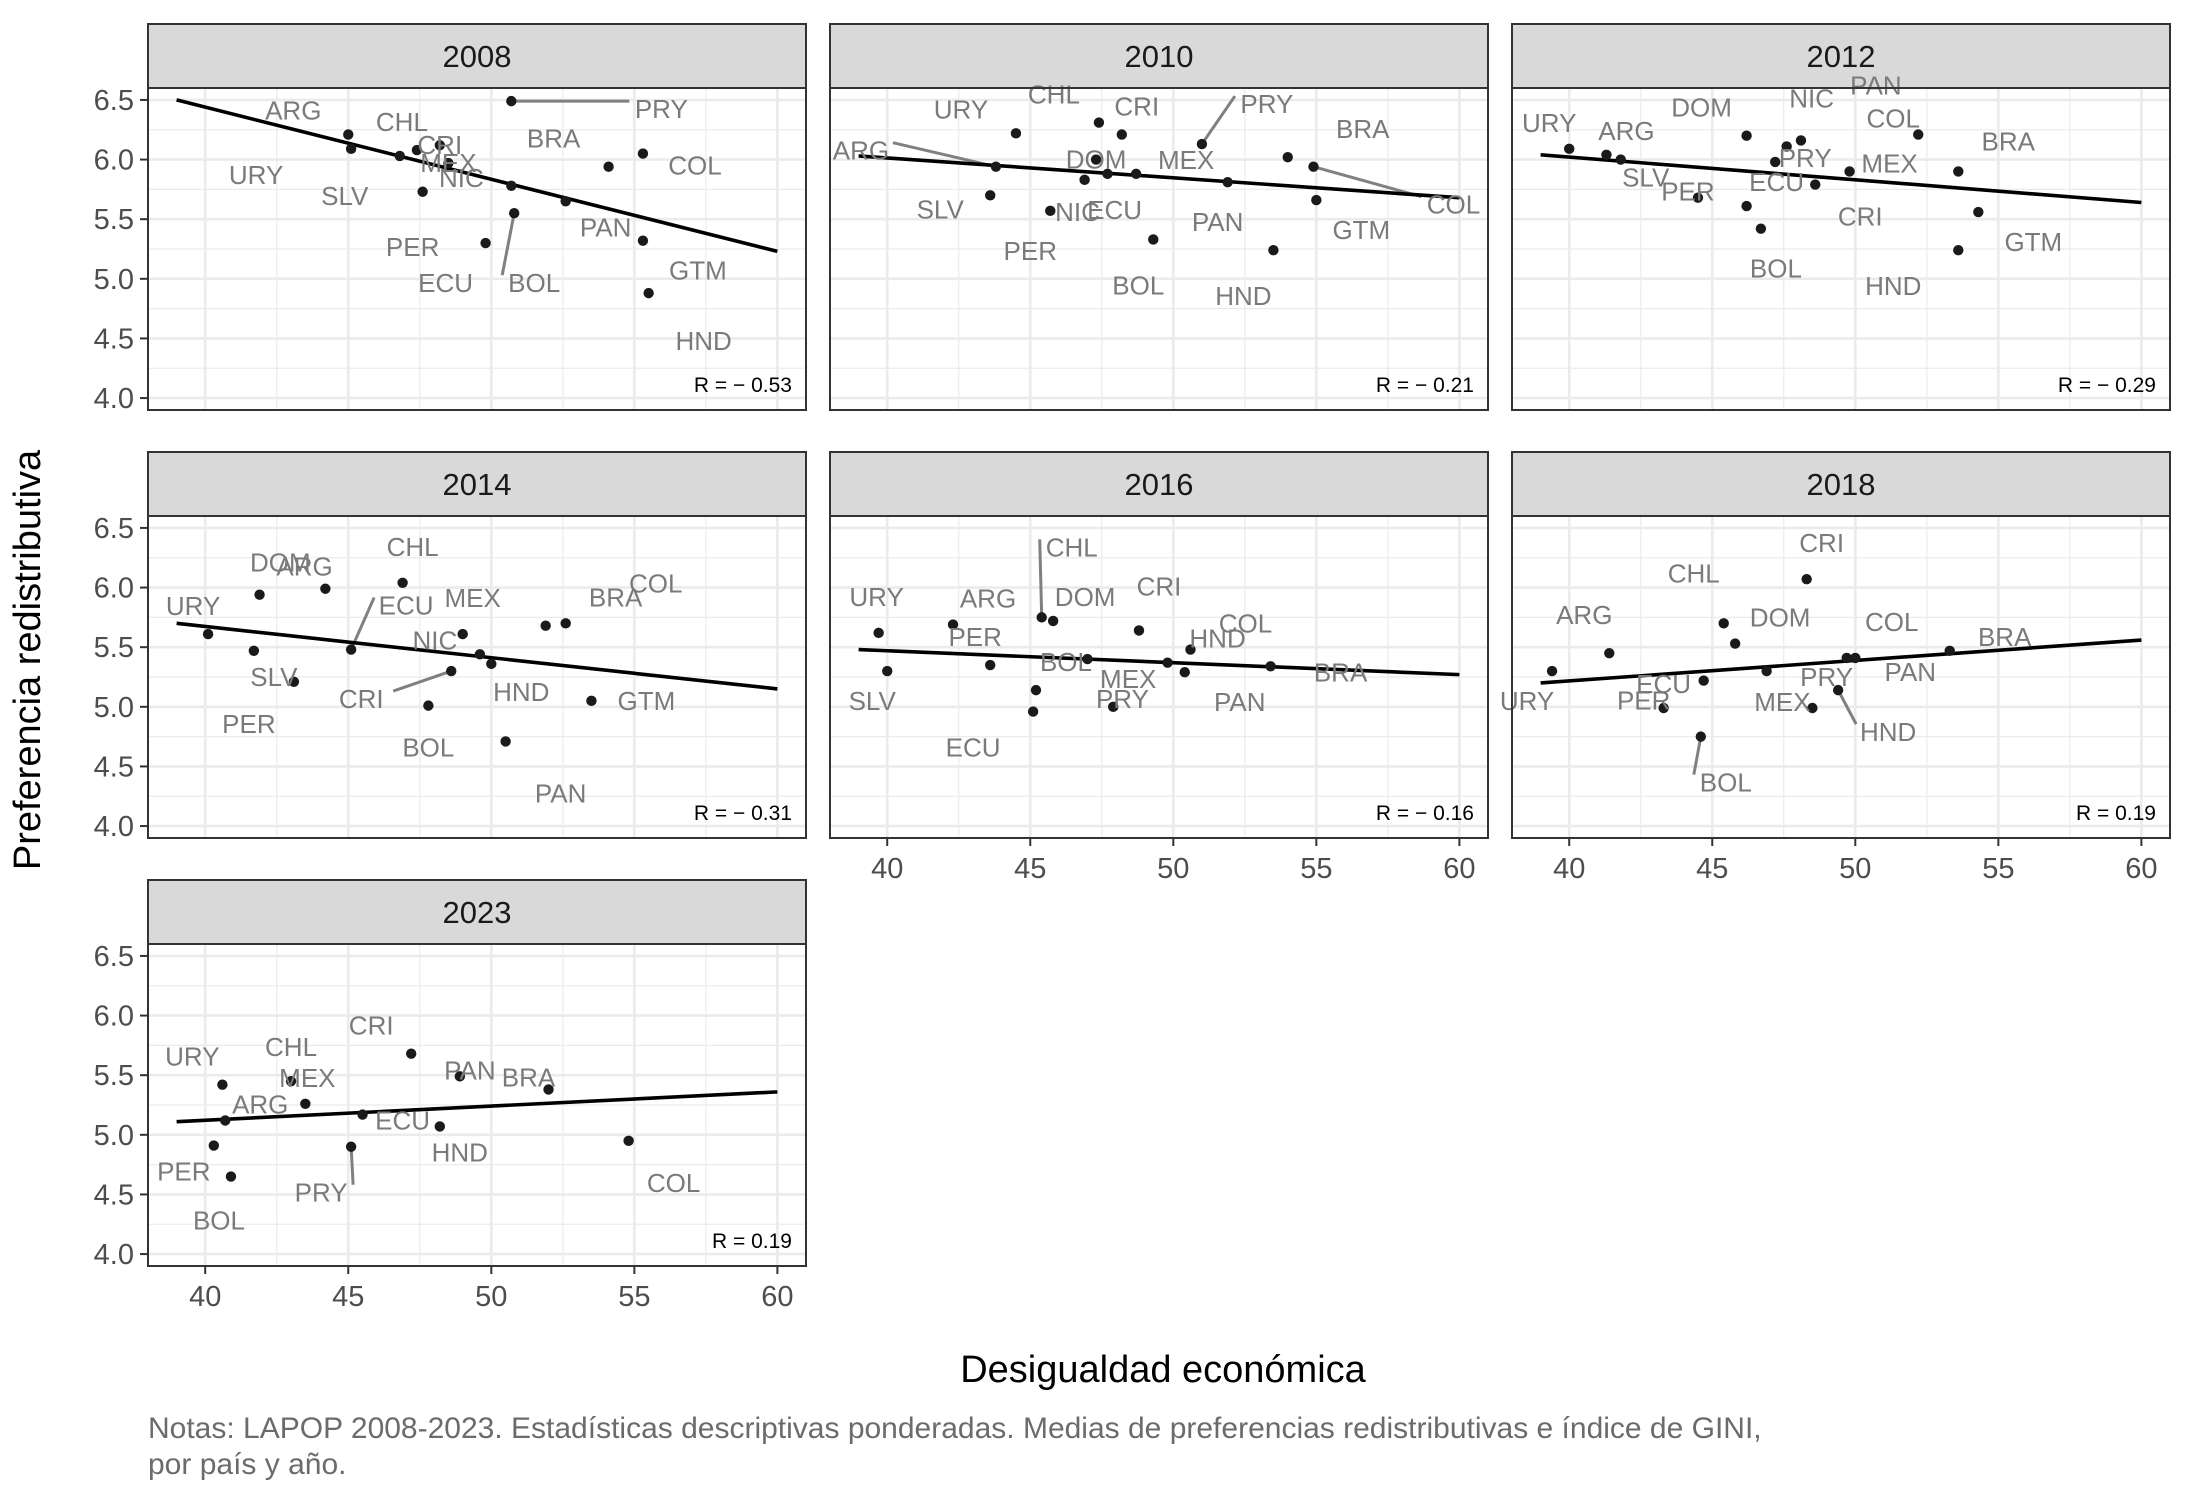 Image resolution: width=2186 pixels, height=1500 pixels. I want to click on facet-strip-label: 2018, so click(1841, 484).